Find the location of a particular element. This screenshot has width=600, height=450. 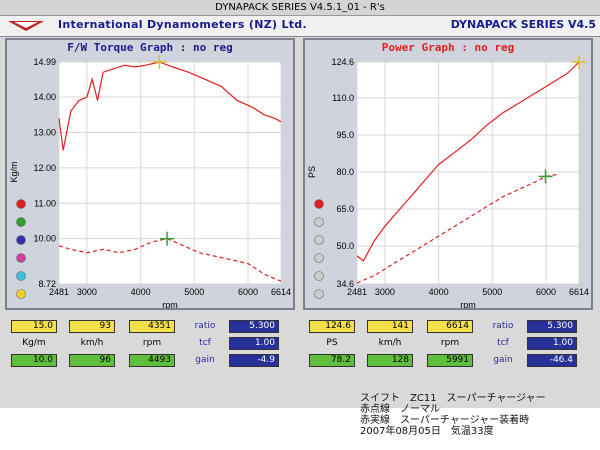

window-title: DYNAPACK SERIES V4.5.1_01 - R's is located at coordinates (300, 8).